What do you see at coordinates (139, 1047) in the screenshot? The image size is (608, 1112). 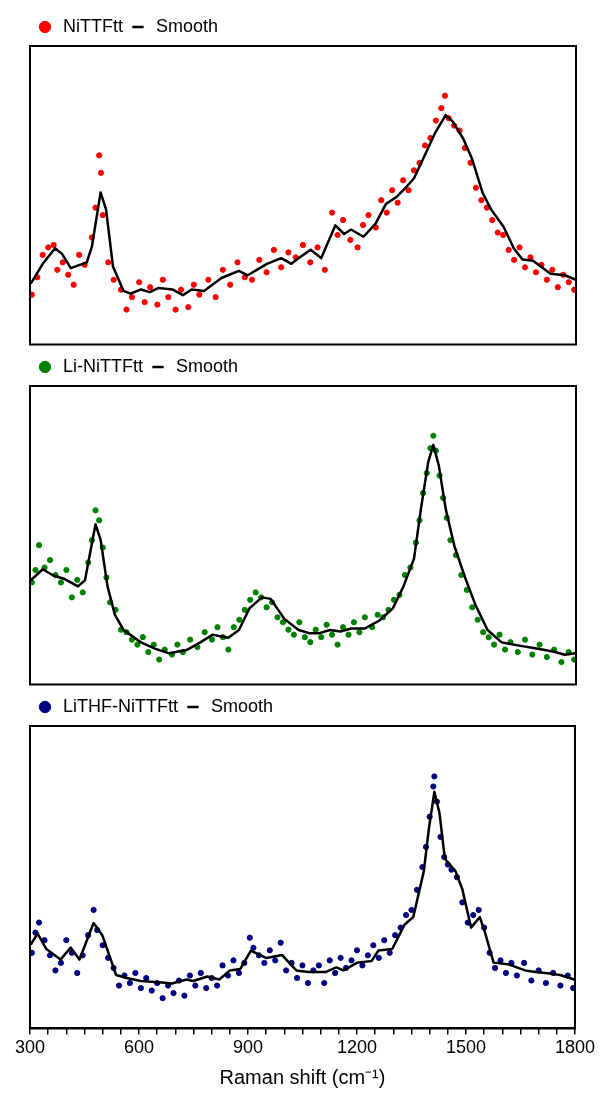 I see `x-tick-label: 600` at bounding box center [139, 1047].